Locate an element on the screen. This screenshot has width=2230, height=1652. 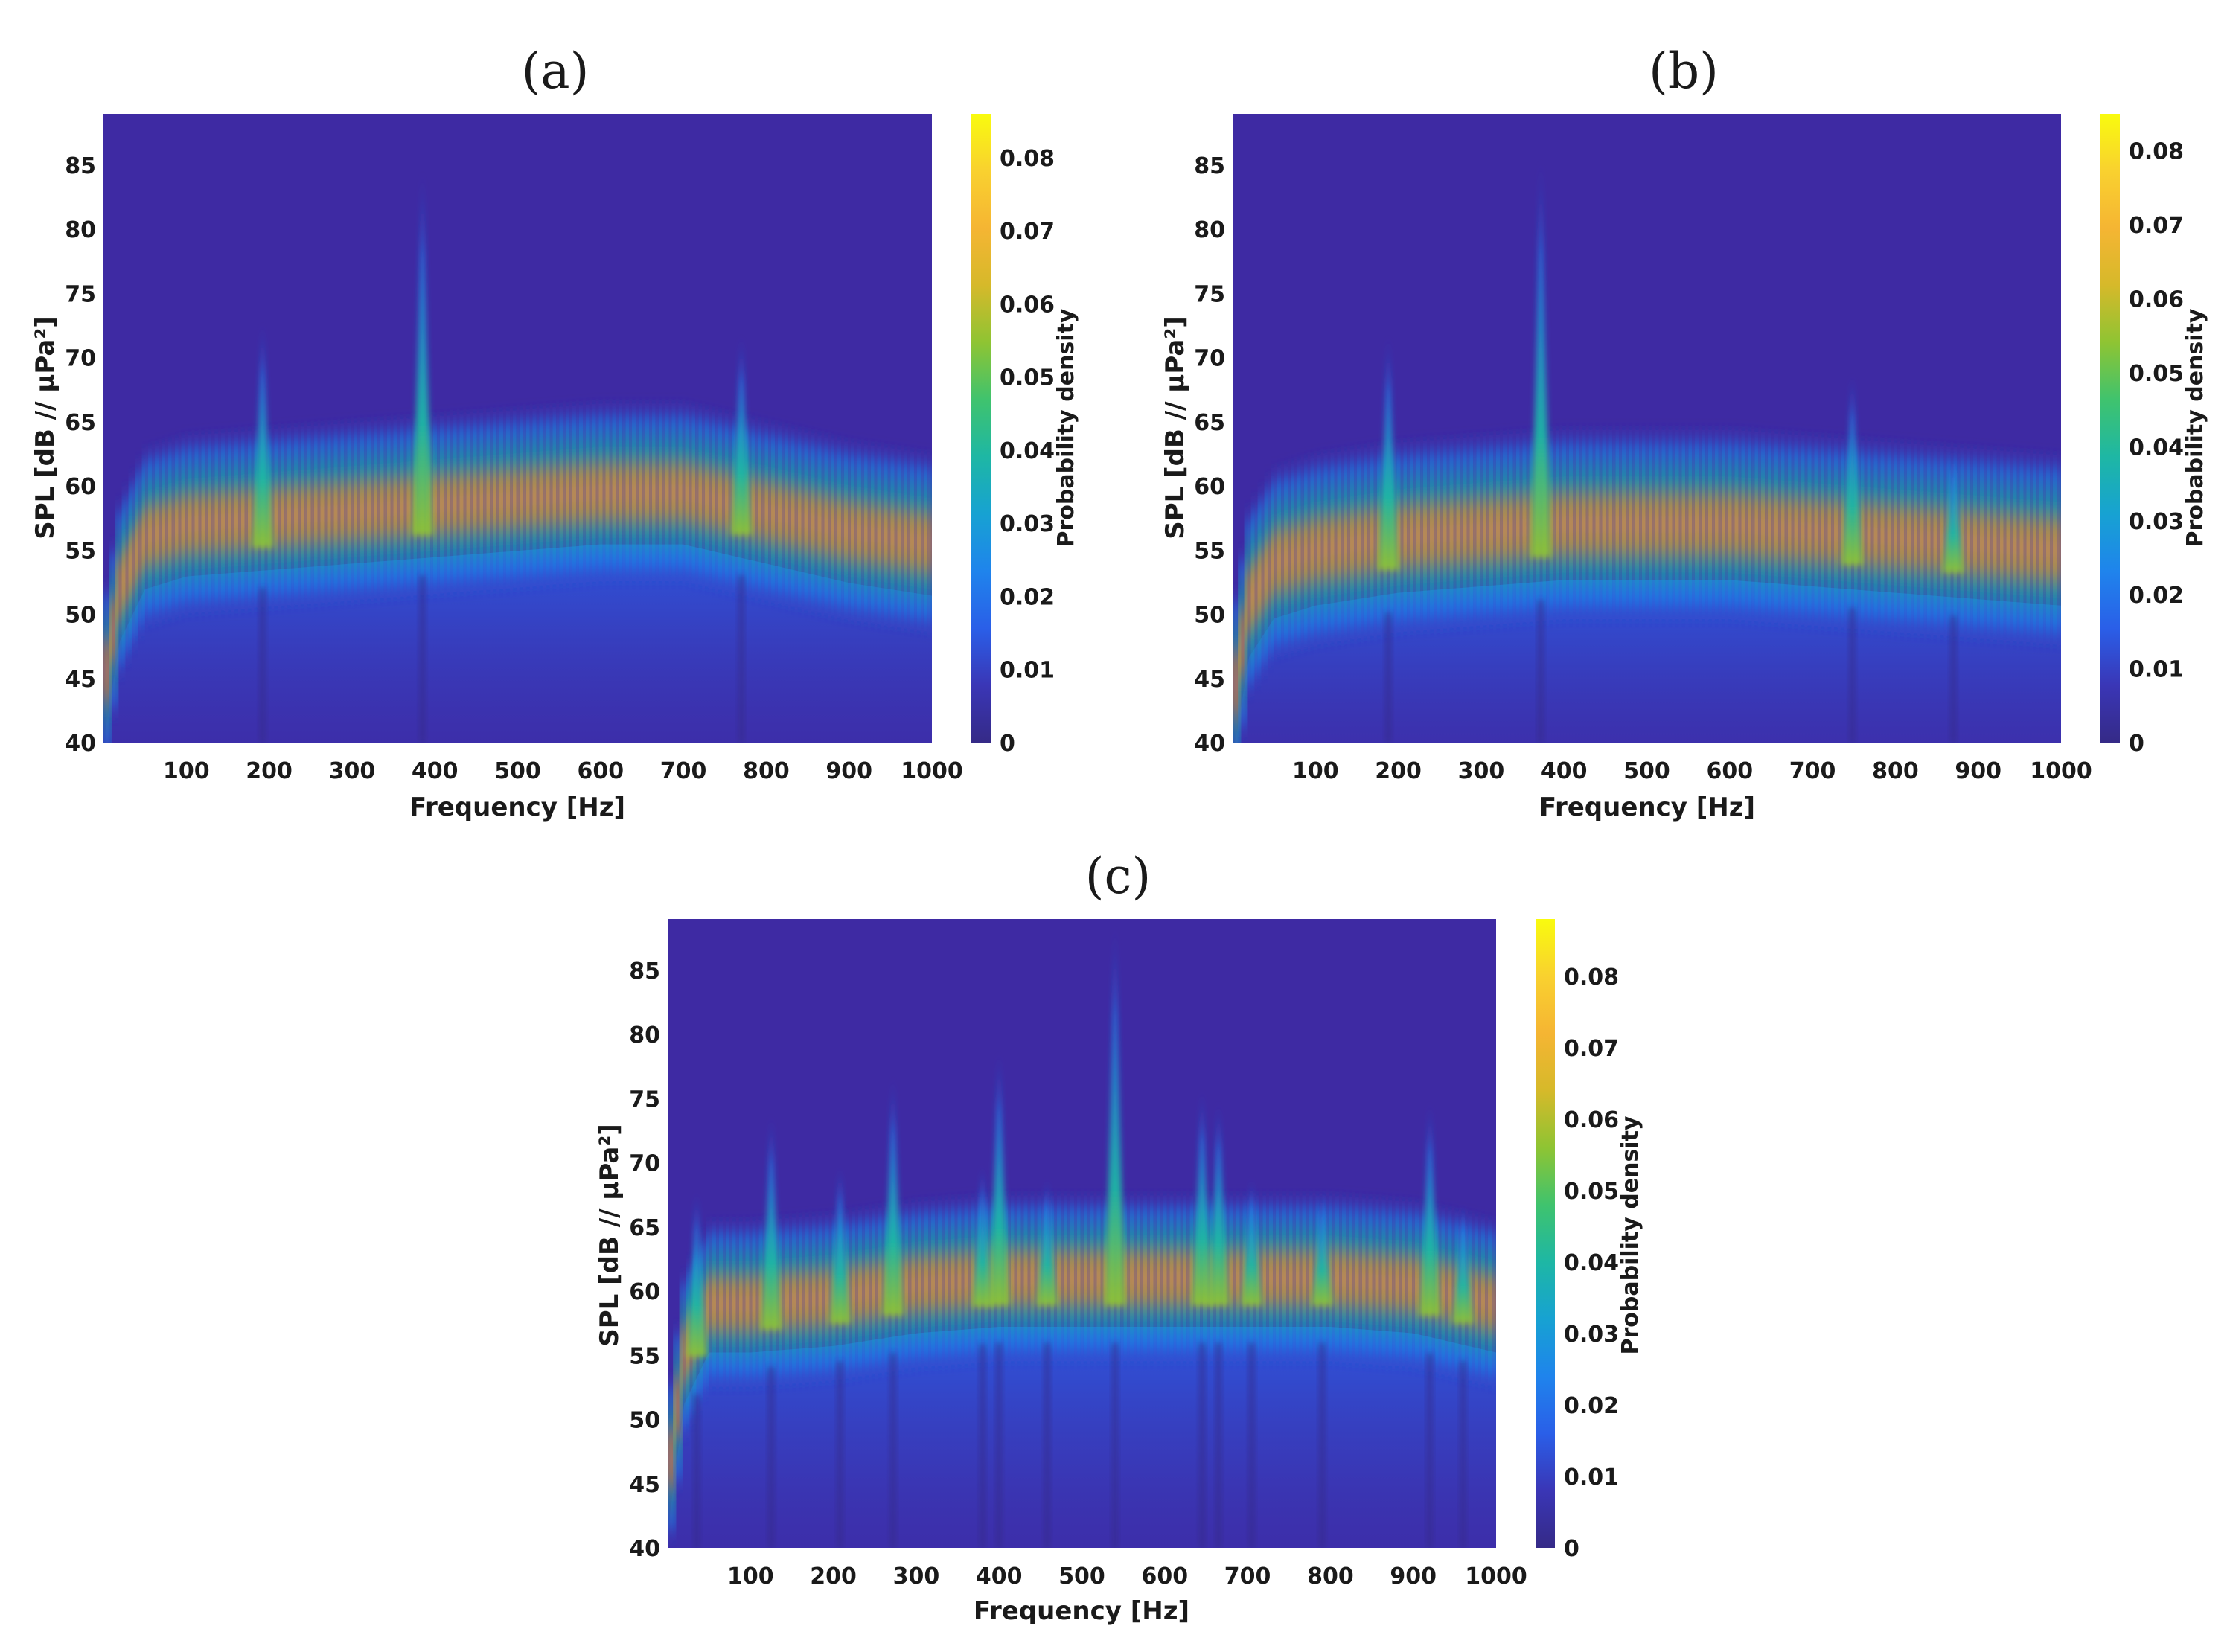
density-band is located at coordinates (517, 453).